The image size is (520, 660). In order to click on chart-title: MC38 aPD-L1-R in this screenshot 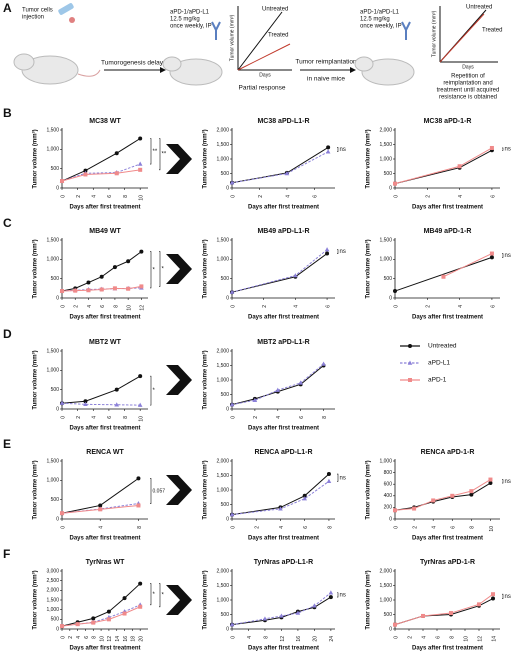, I will do `click(283, 121)`.